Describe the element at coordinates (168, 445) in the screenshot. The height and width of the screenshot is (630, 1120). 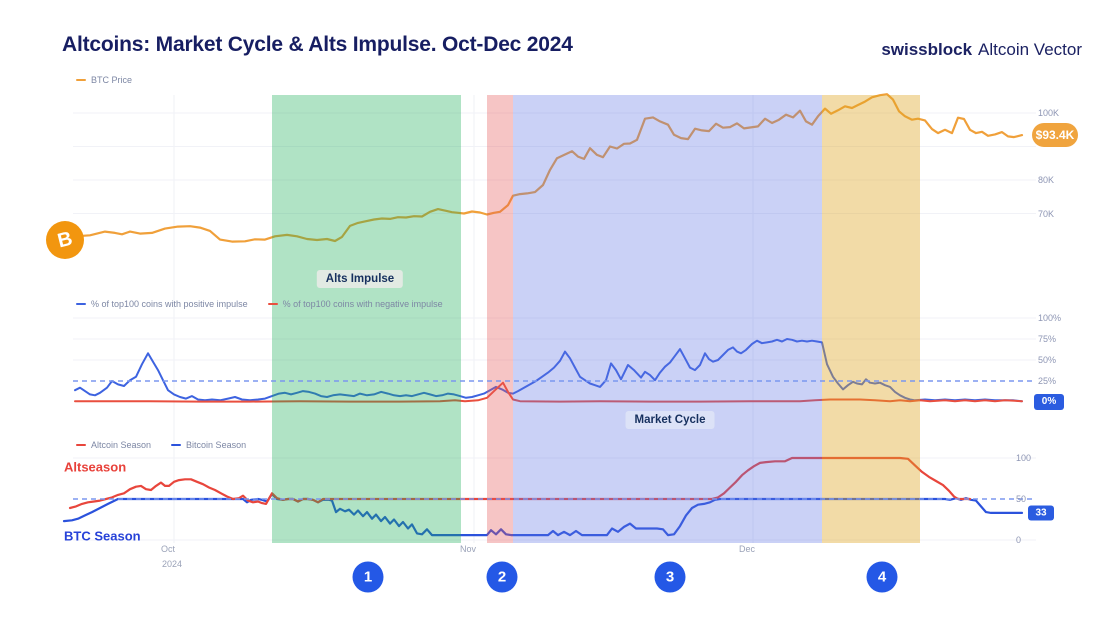
I see `legend-season: Altcoin Season Bitcoin Season` at that location.